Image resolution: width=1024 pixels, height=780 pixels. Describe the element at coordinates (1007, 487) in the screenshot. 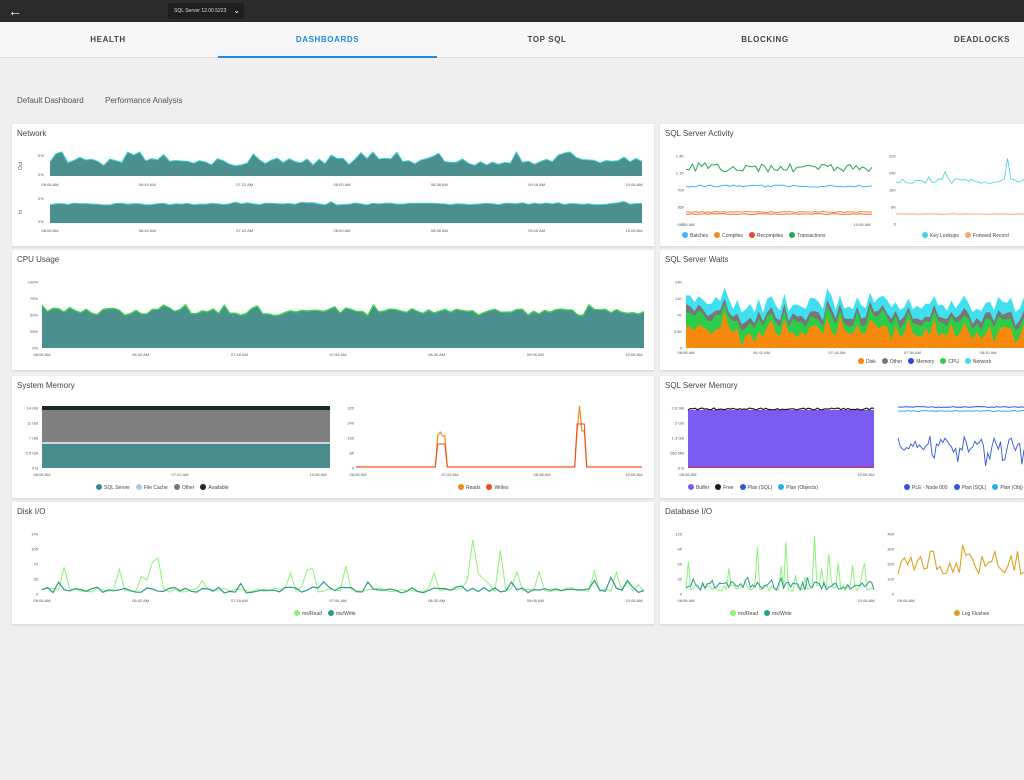

I see `legend-item: Plan (Obj)` at that location.